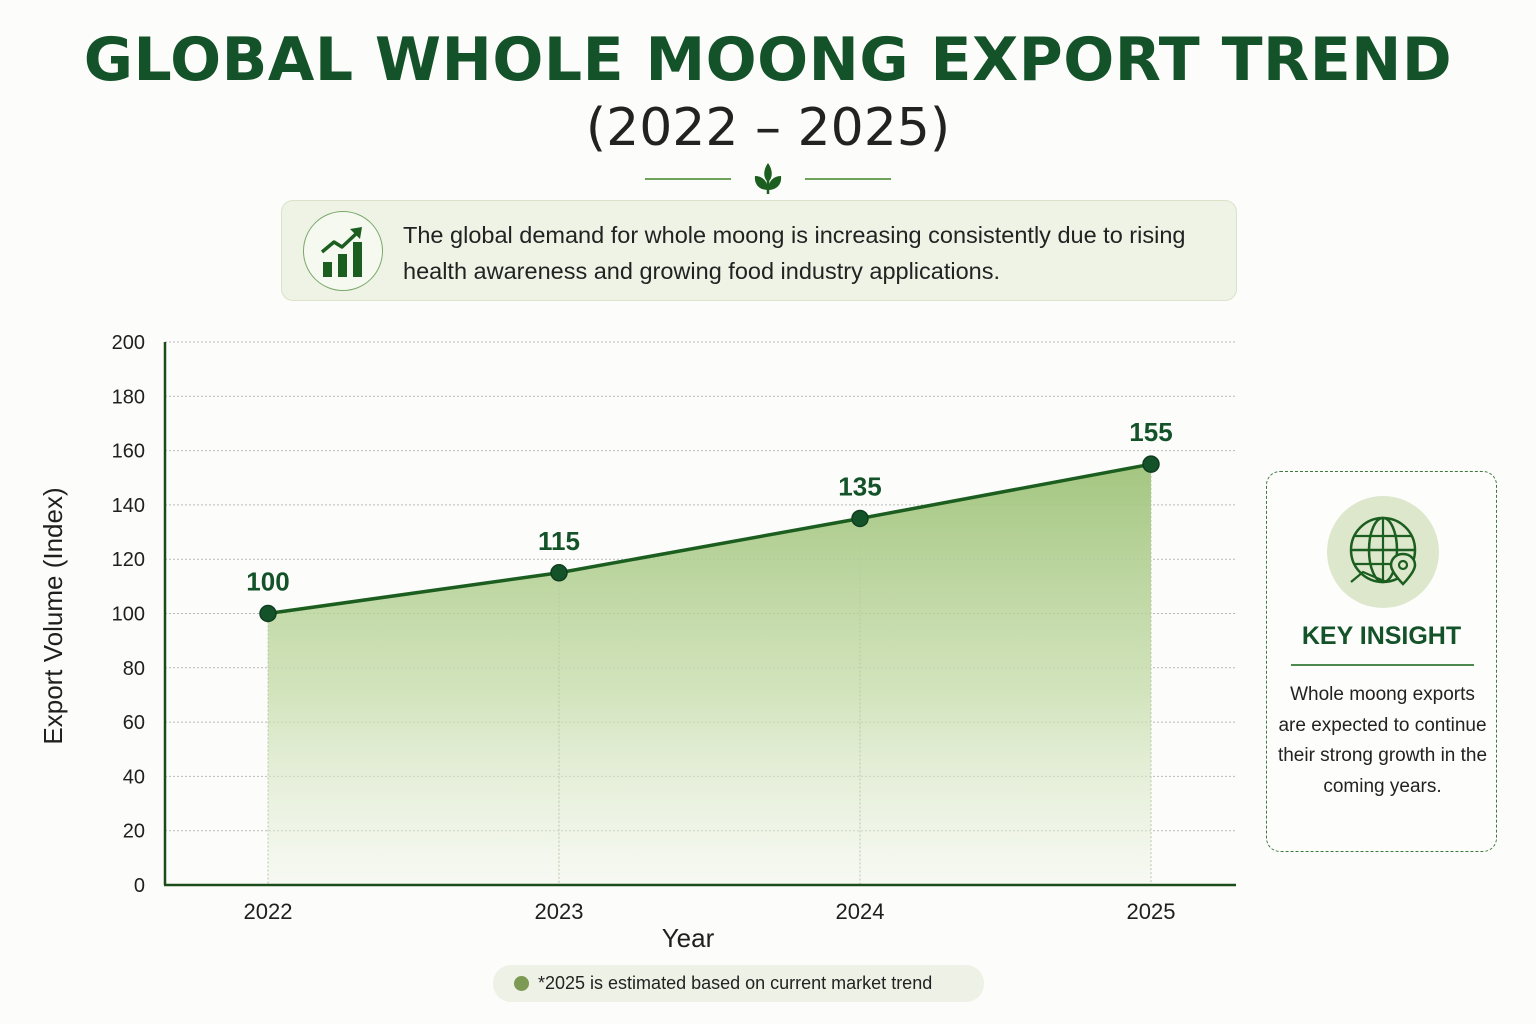  I want to click on bar-chart-growth-icon, so click(343, 251).